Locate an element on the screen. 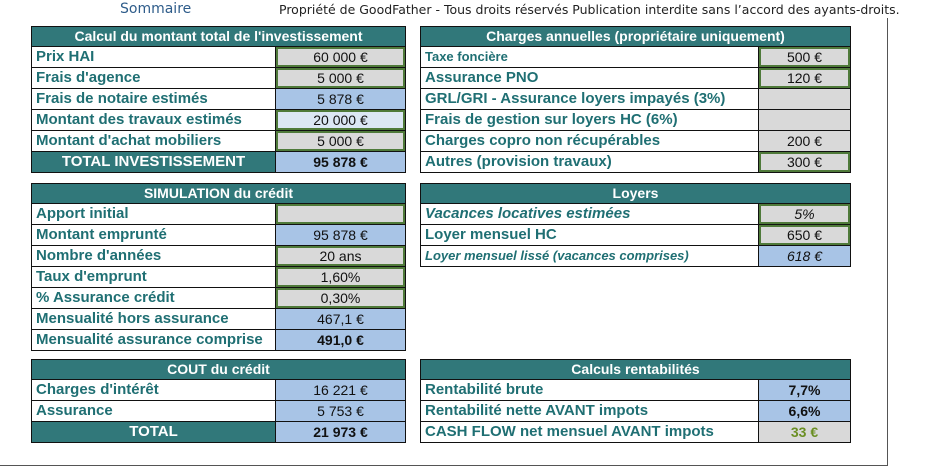 Image resolution: width=932 pixels, height=476 pixels. taxe-fonciere-cell: 500 € is located at coordinates (805, 57).